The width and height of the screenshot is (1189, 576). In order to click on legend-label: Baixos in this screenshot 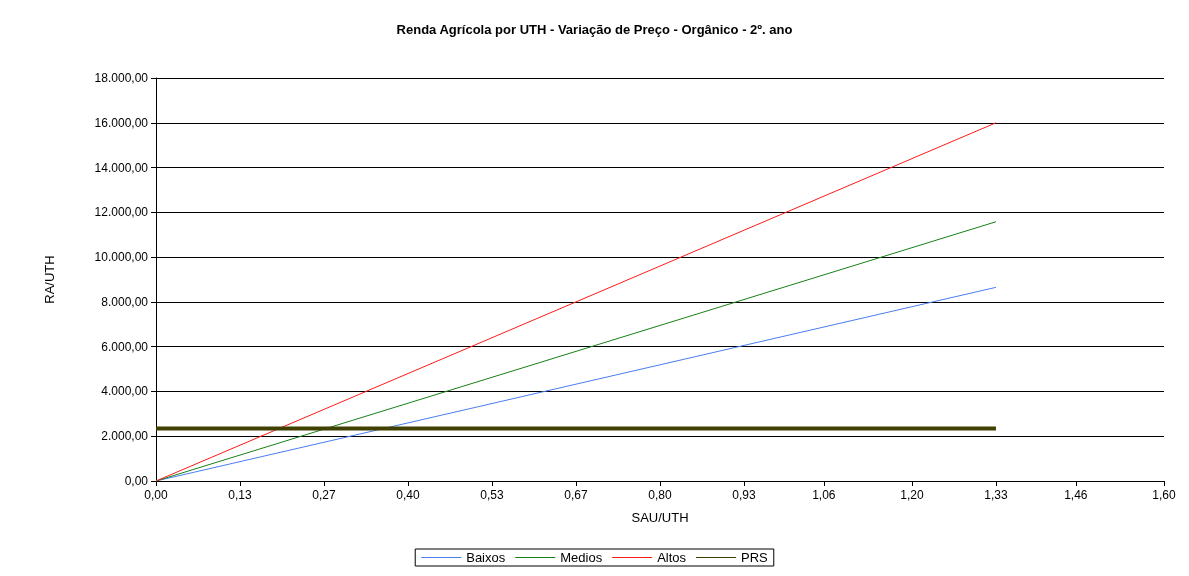, I will do `click(486, 557)`.